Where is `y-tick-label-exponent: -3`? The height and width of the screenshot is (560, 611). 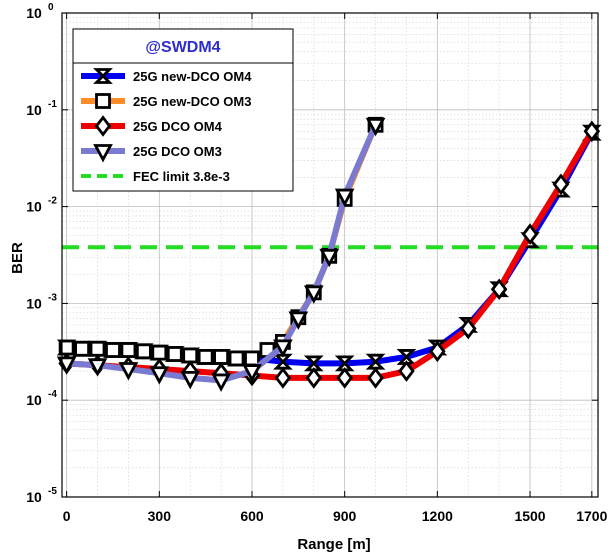 y-tick-label-exponent: -3 is located at coordinates (52, 297).